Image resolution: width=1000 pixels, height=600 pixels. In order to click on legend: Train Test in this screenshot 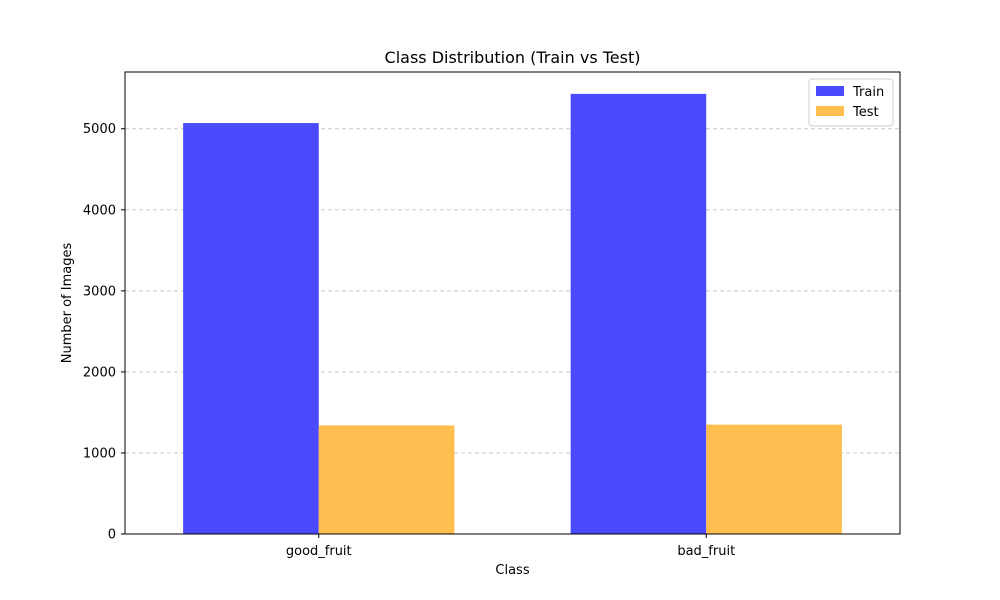, I will do `click(851, 102)`.